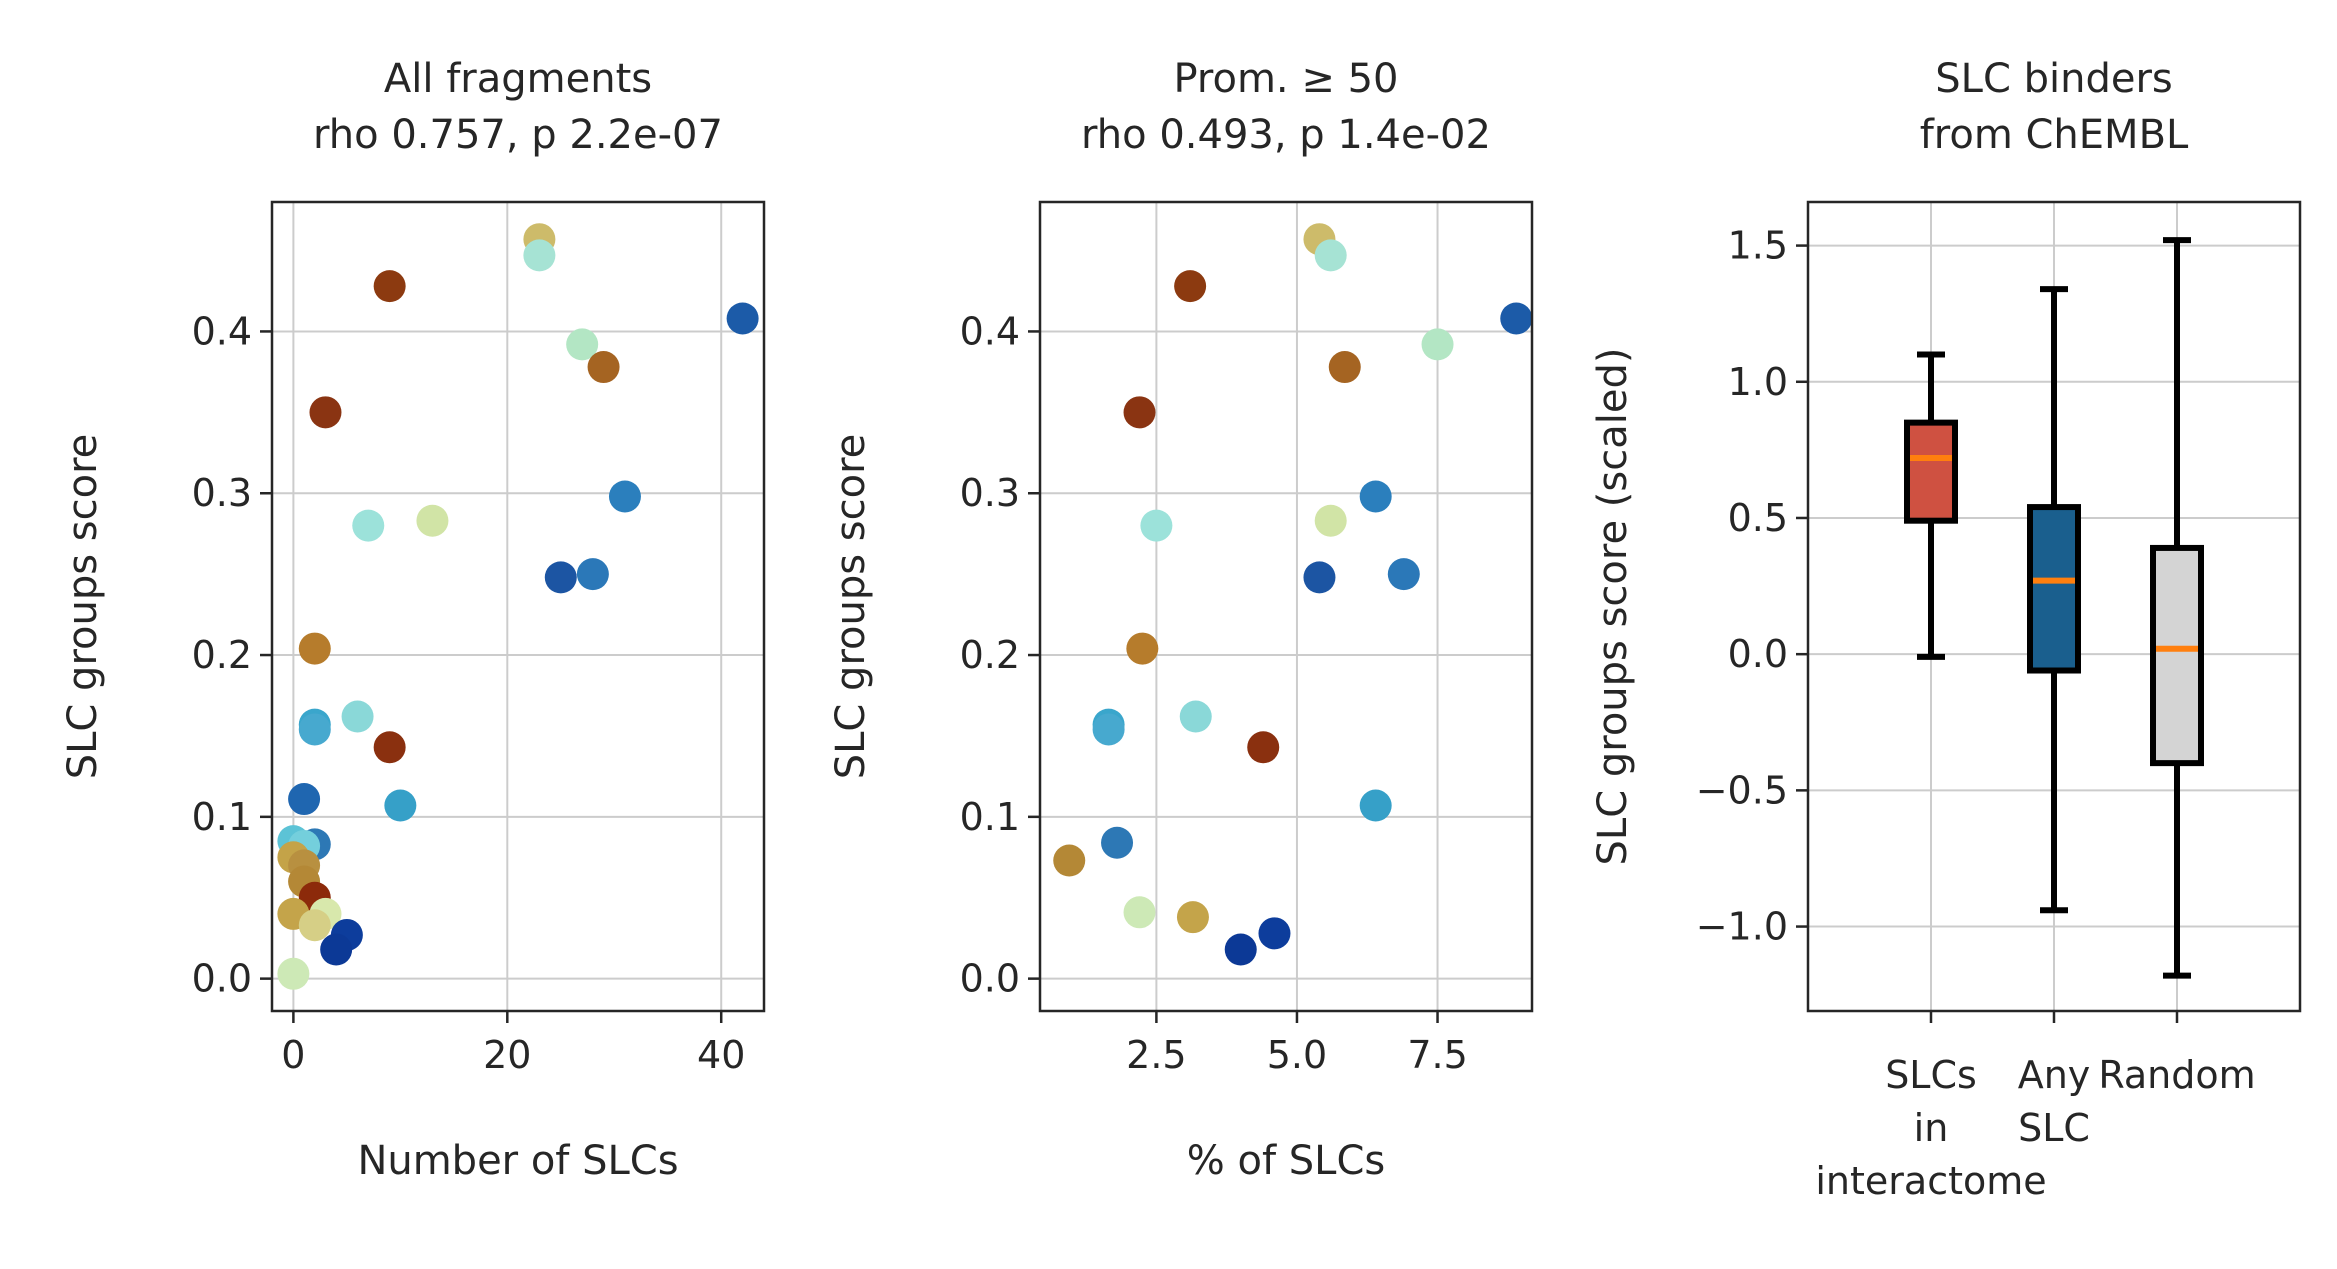 The height and width of the screenshot is (1269, 2337). I want to click on x-tick-label: SLC, so click(2054, 1128).